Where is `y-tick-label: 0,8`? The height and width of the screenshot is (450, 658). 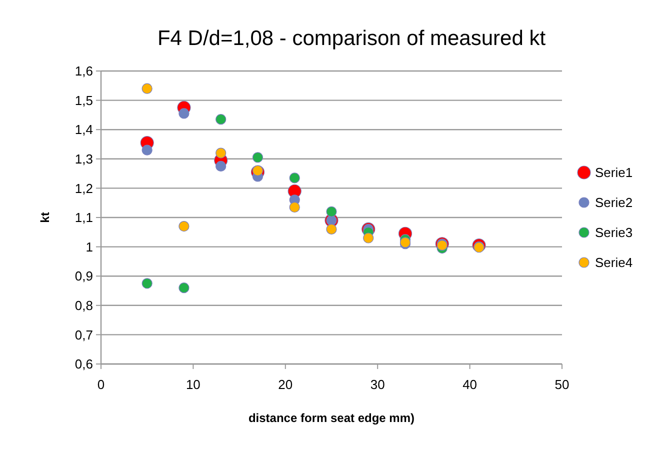 y-tick-label: 0,8 is located at coordinates (83, 305).